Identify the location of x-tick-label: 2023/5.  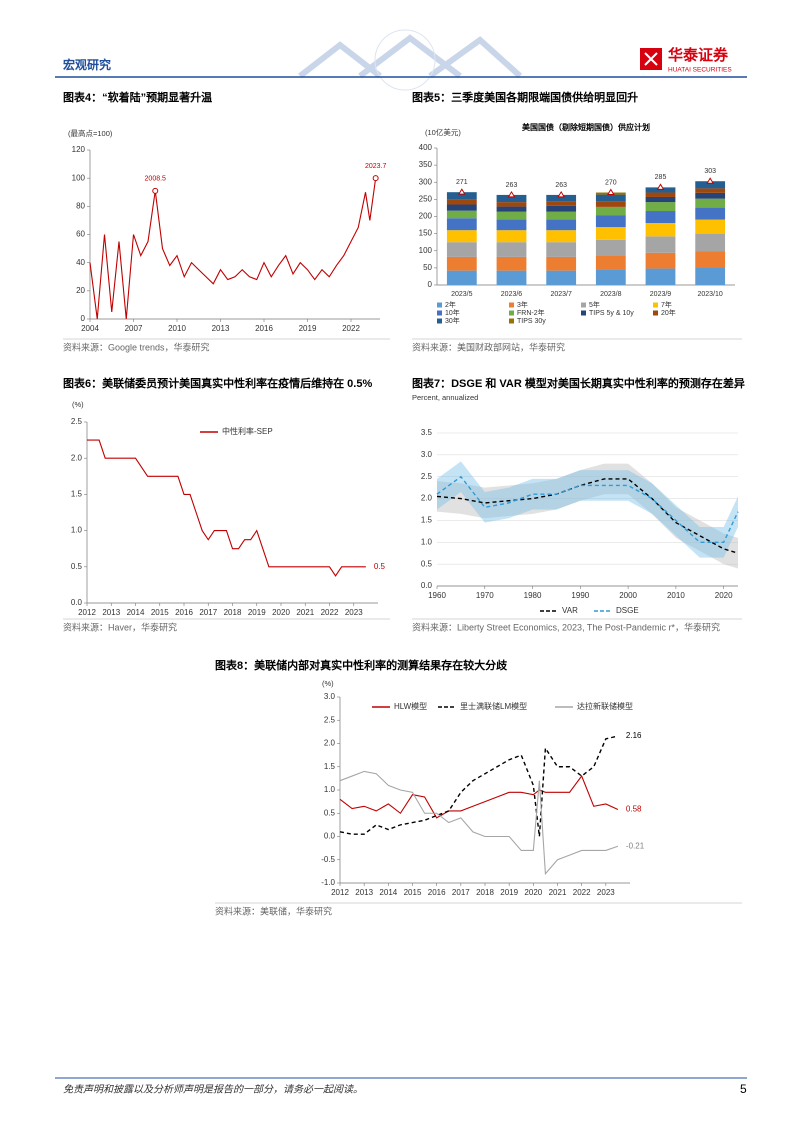
(462, 294).